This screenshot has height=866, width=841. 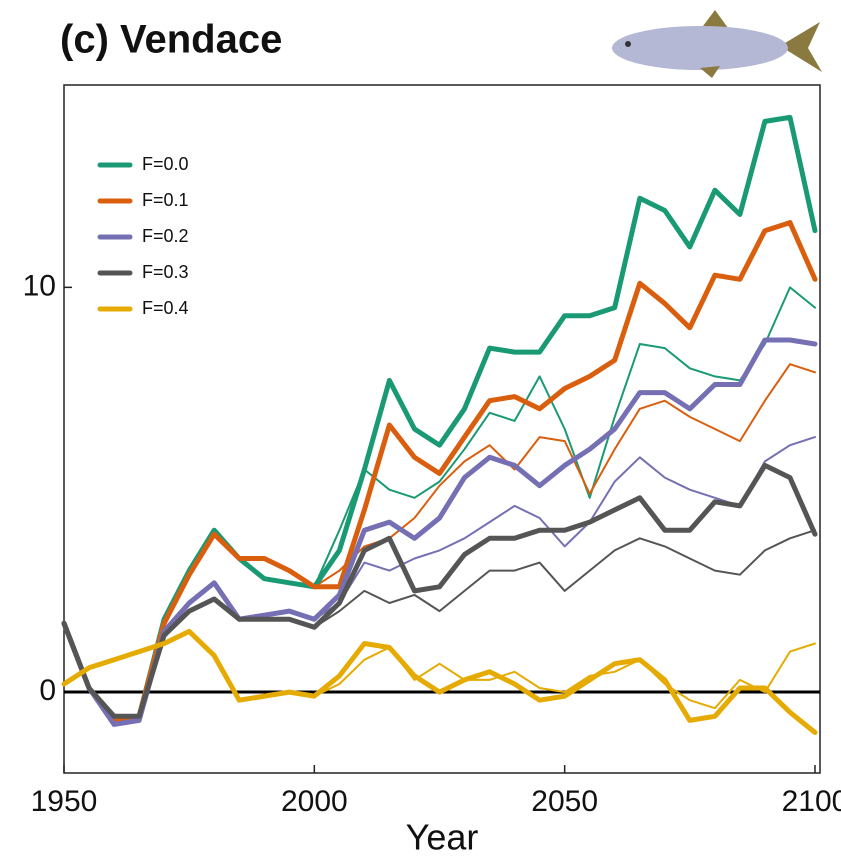 I want to click on x-axis-label: Year, so click(x=442, y=837).